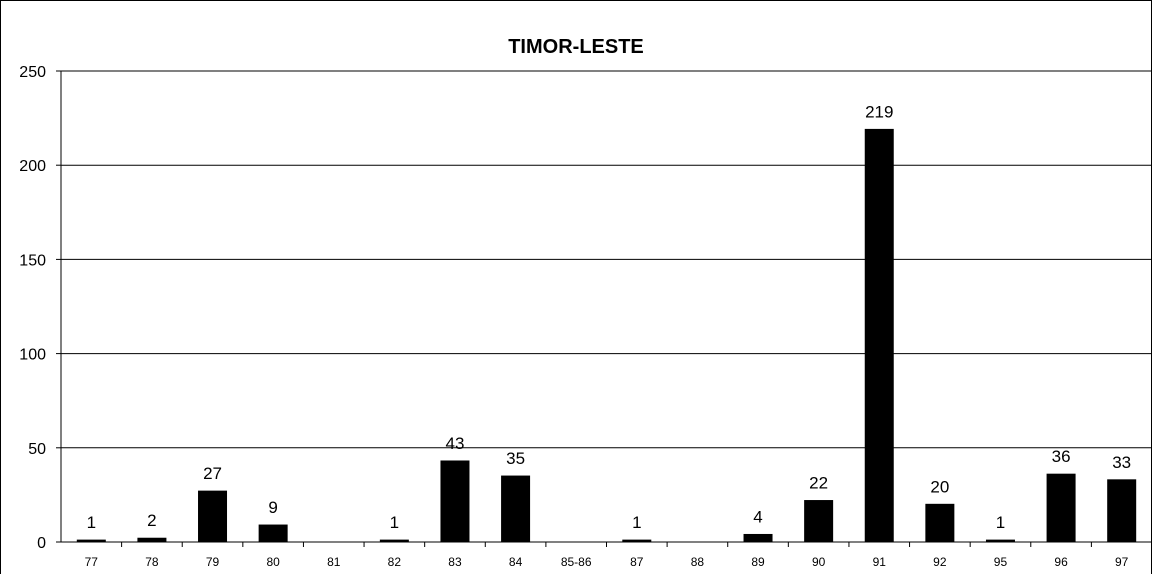 This screenshot has height=574, width=1152. Describe the element at coordinates (576, 562) in the screenshot. I see `x-tick-label: 85-86` at that location.